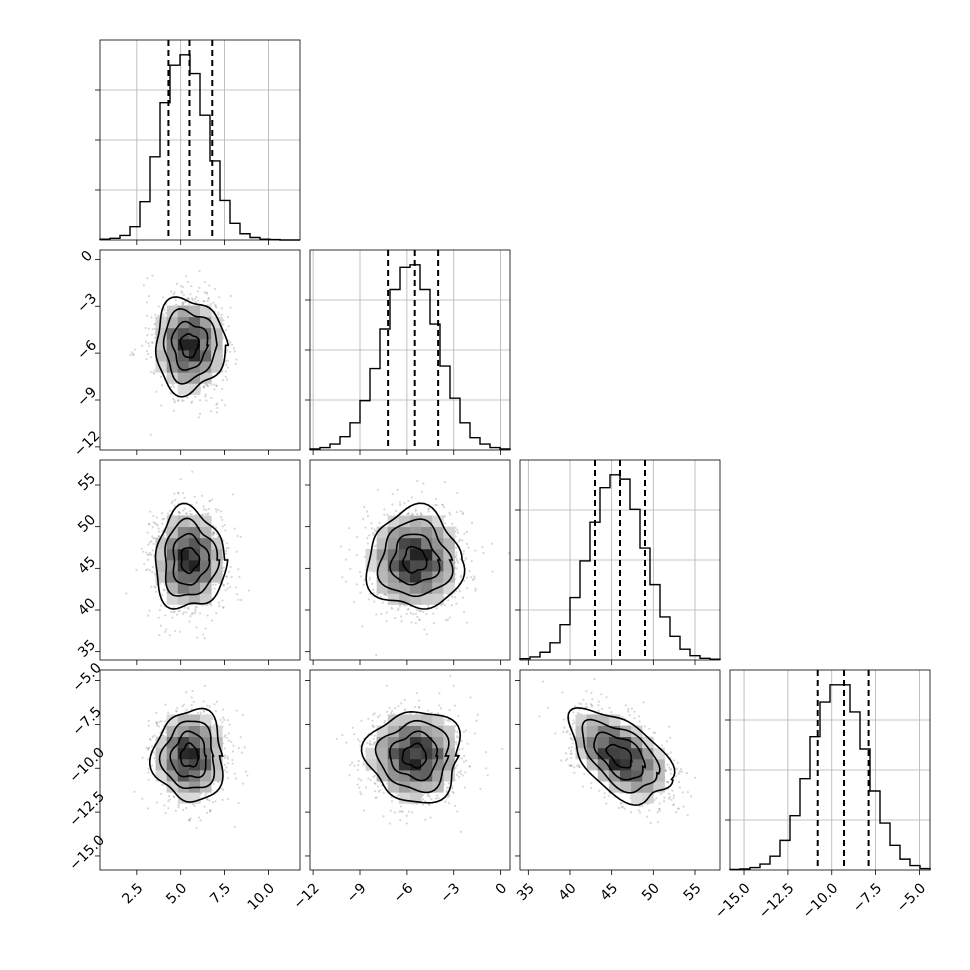 Image resolution: width=970 pixels, height=970 pixels. What do you see at coordinates (87, 524) in the screenshot?
I see `y-tick-label: 50` at bounding box center [87, 524].